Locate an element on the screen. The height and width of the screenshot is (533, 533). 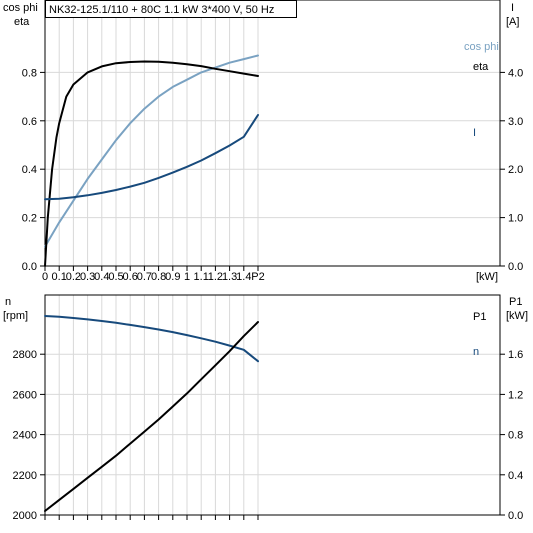
speed-axis-title-line2: [rpm] is located at coordinates (15, 316).